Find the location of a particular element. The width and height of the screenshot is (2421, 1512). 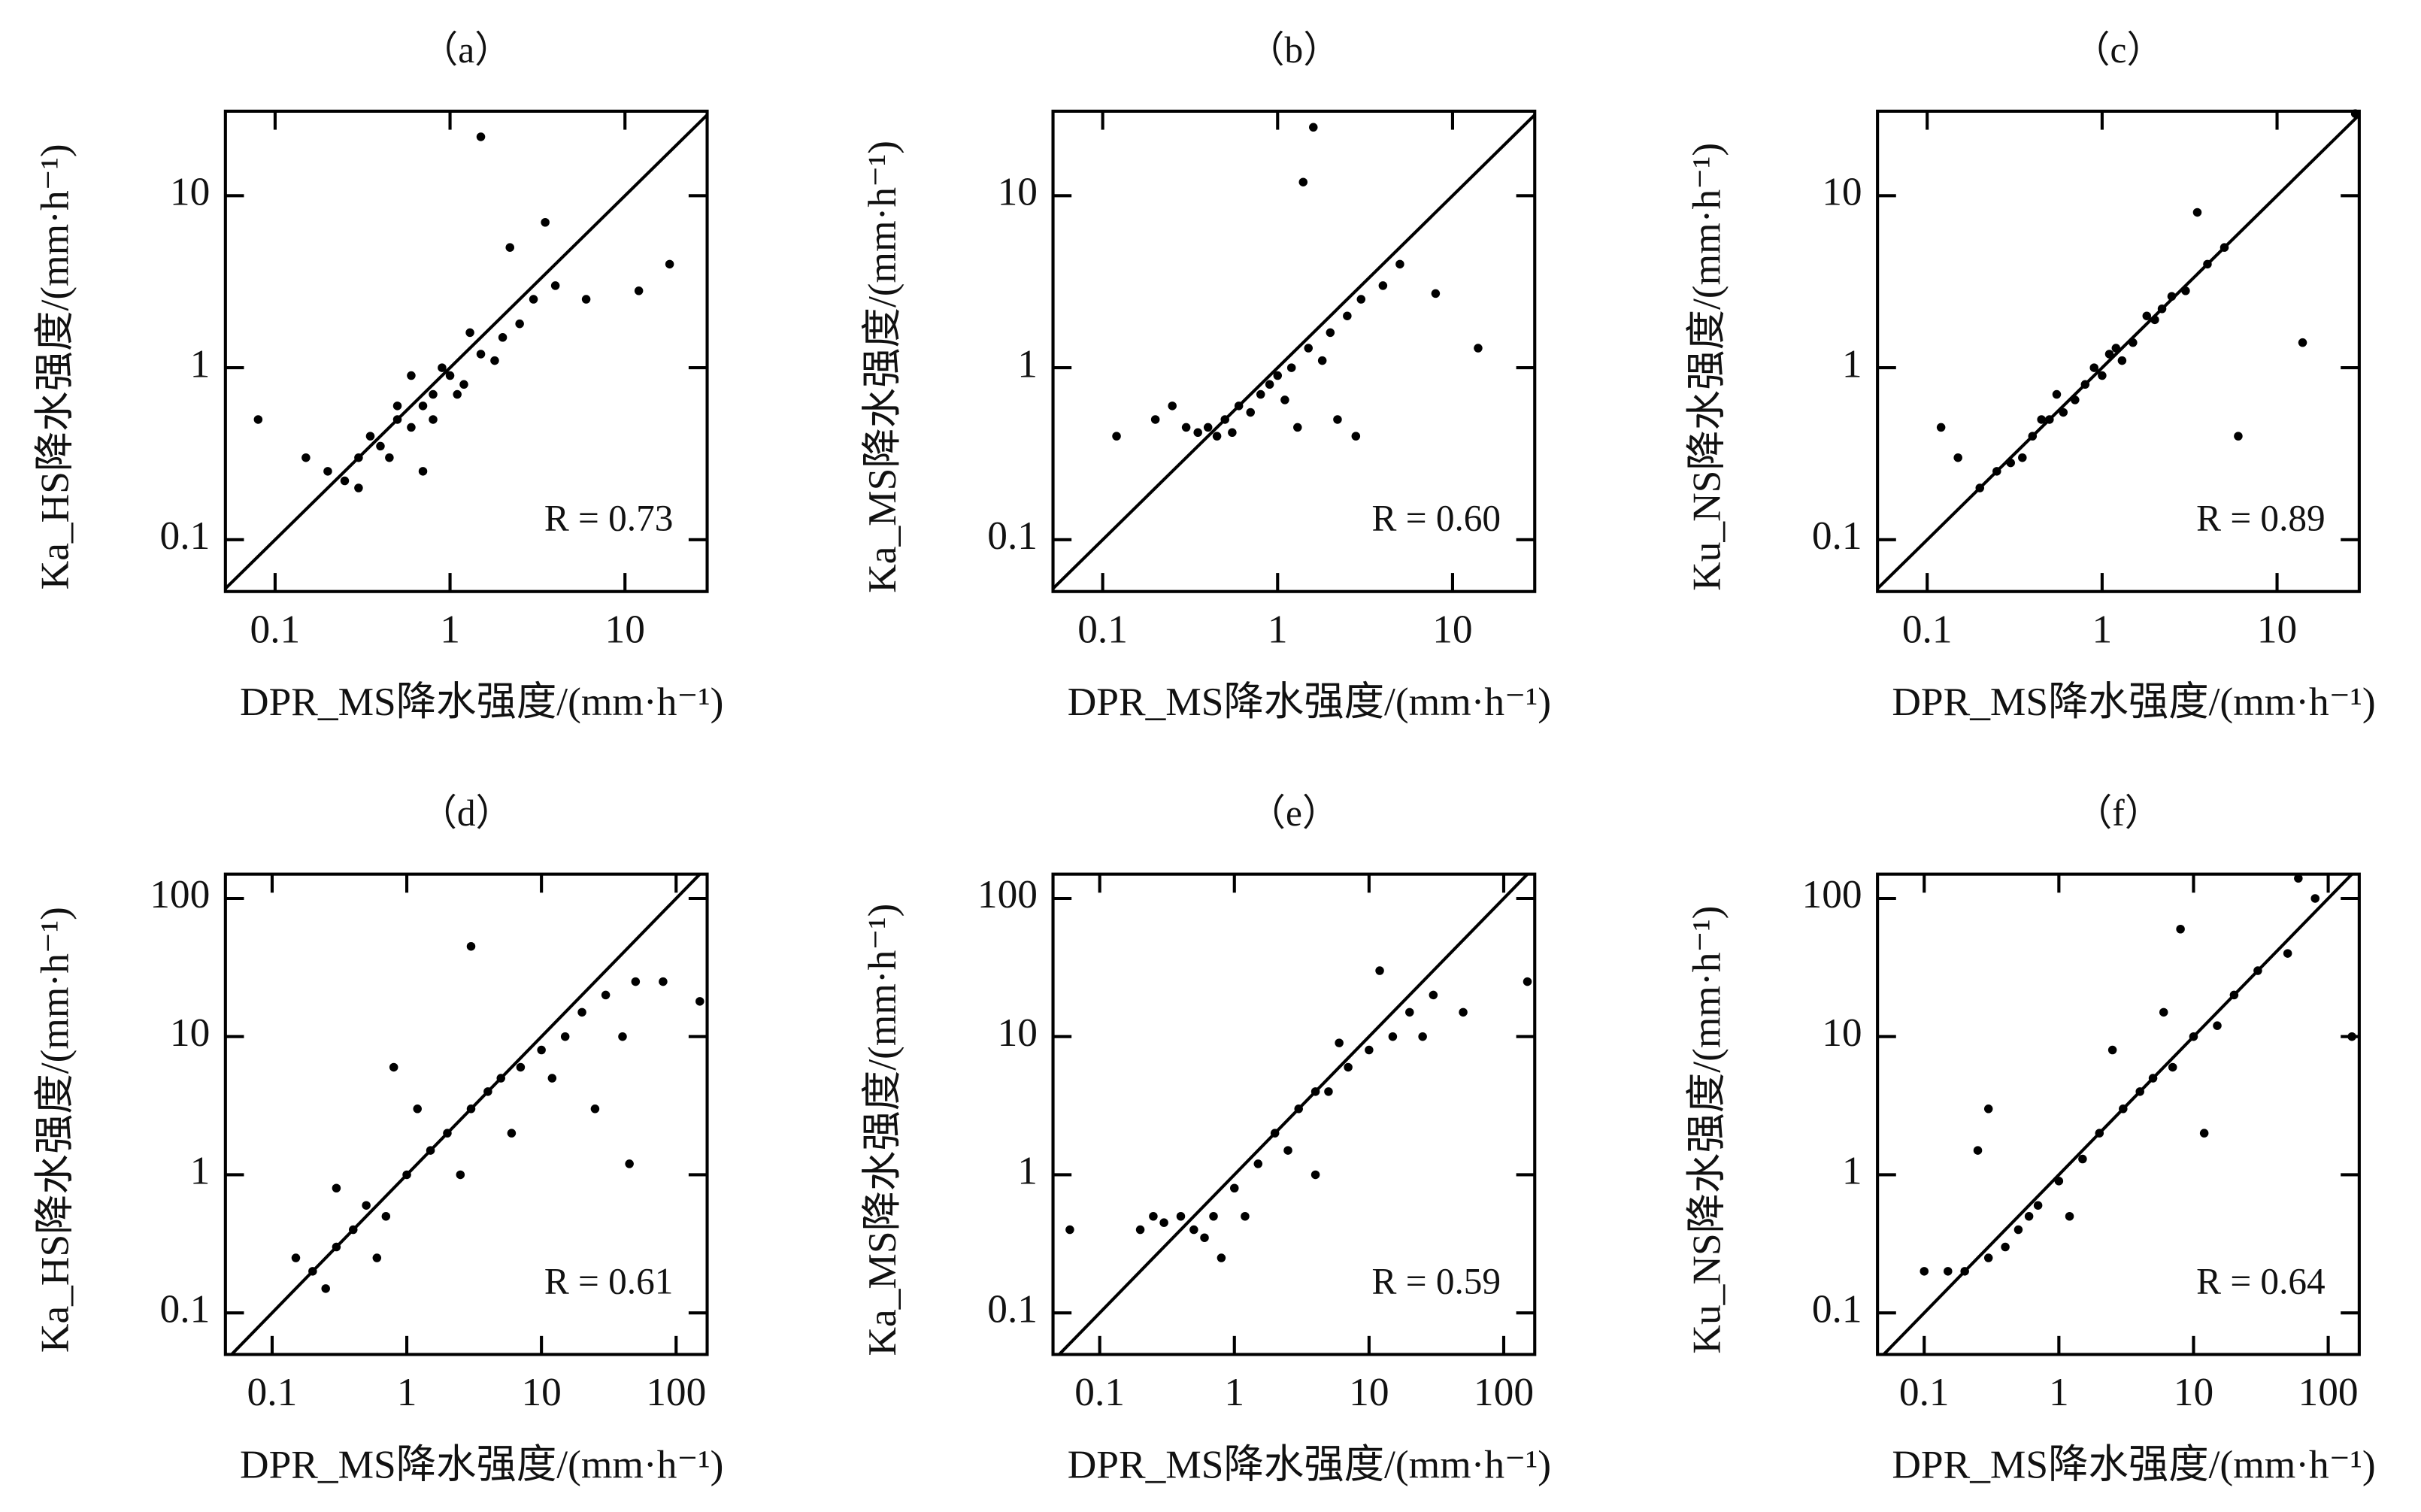

y-tick-label: 0.1 is located at coordinates (185, 1308).